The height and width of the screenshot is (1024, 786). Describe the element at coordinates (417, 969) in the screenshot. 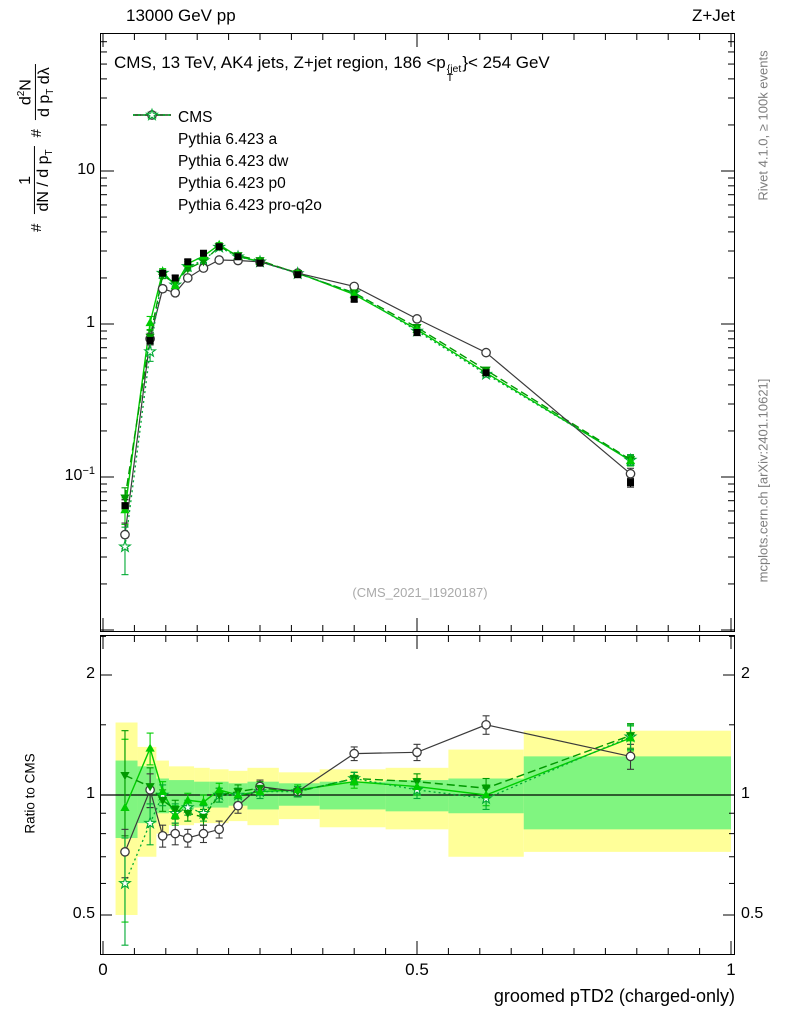

I see `x-tick-label-05: 0.5` at that location.